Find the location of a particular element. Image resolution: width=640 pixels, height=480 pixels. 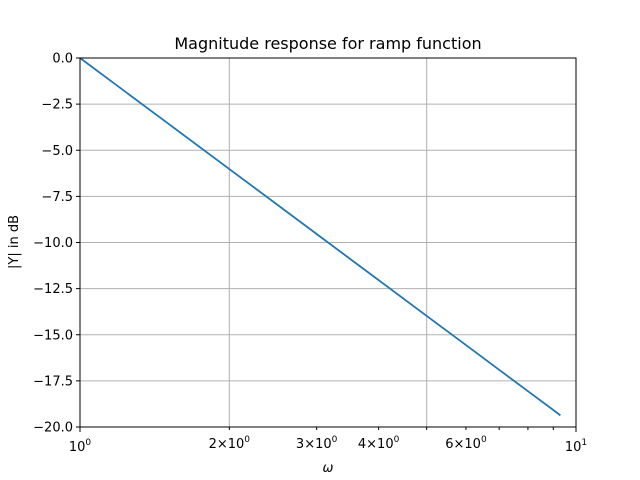

y-axis-ticks: 0.0 −2.5 −5.0 −7.5 −10.0 −12.5 −15.0 −17.5 −20.0 is located at coordinates (56, 244).